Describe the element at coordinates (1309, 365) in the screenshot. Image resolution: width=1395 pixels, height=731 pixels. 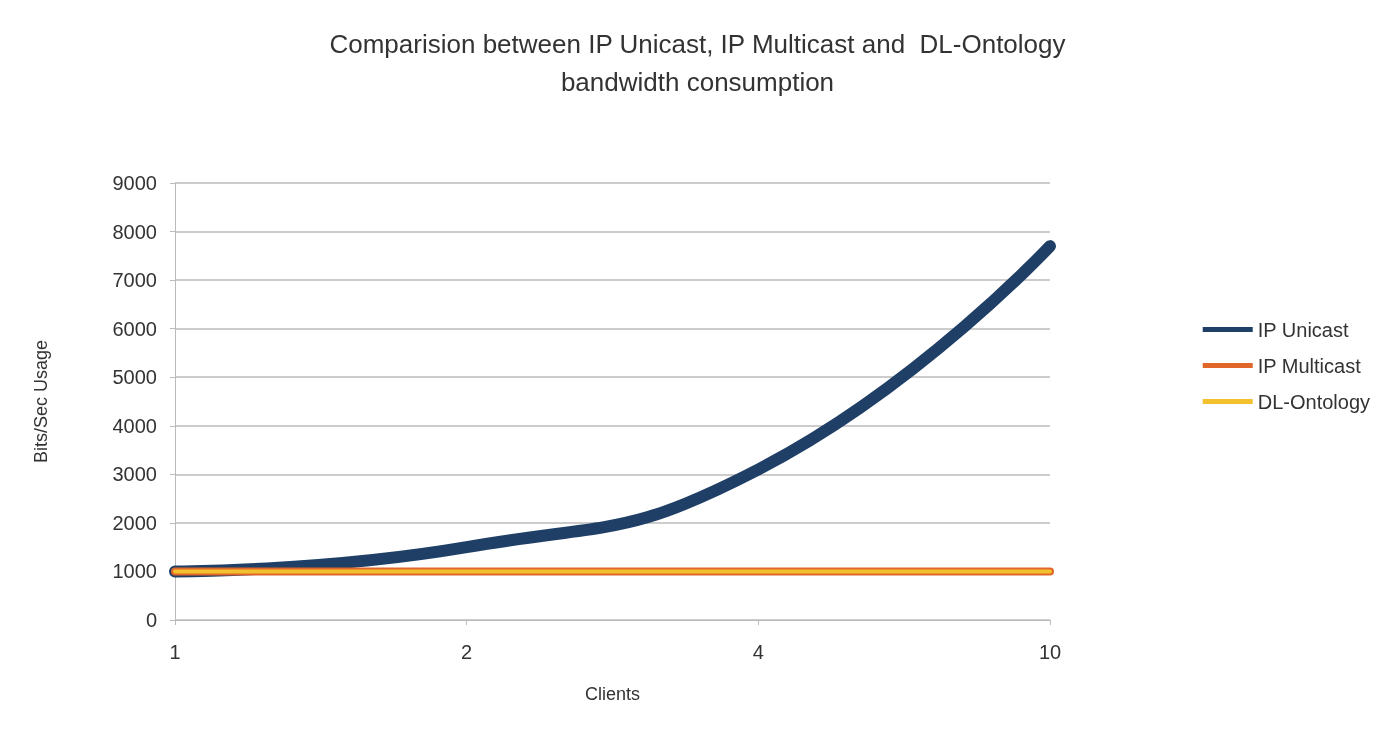
I see `legend-label: IP Multicast` at that location.